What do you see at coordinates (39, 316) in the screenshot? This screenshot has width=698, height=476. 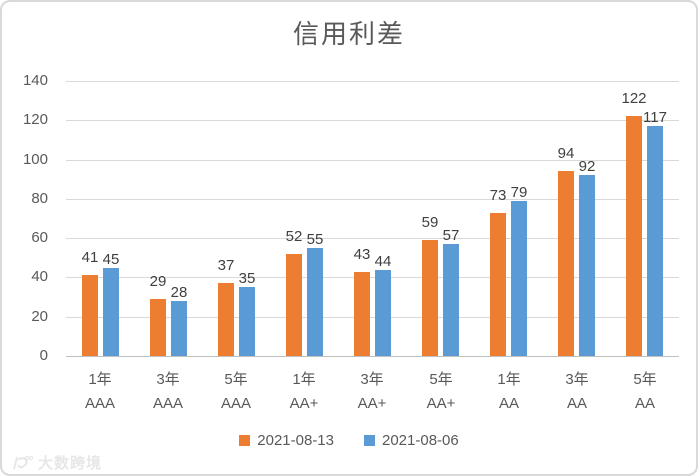 I see `y-tick-label: 20` at bounding box center [39, 316].